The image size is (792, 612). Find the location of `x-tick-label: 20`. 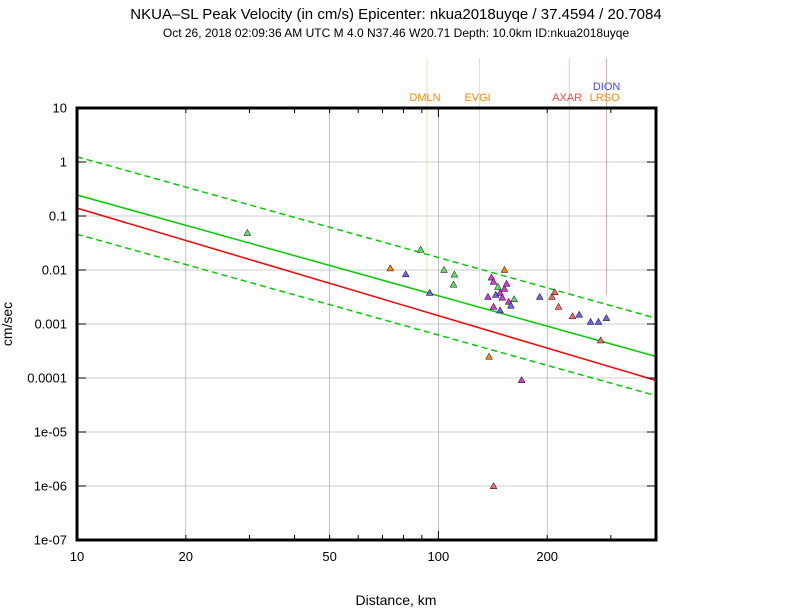

x-tick-label: 20 is located at coordinates (186, 556).